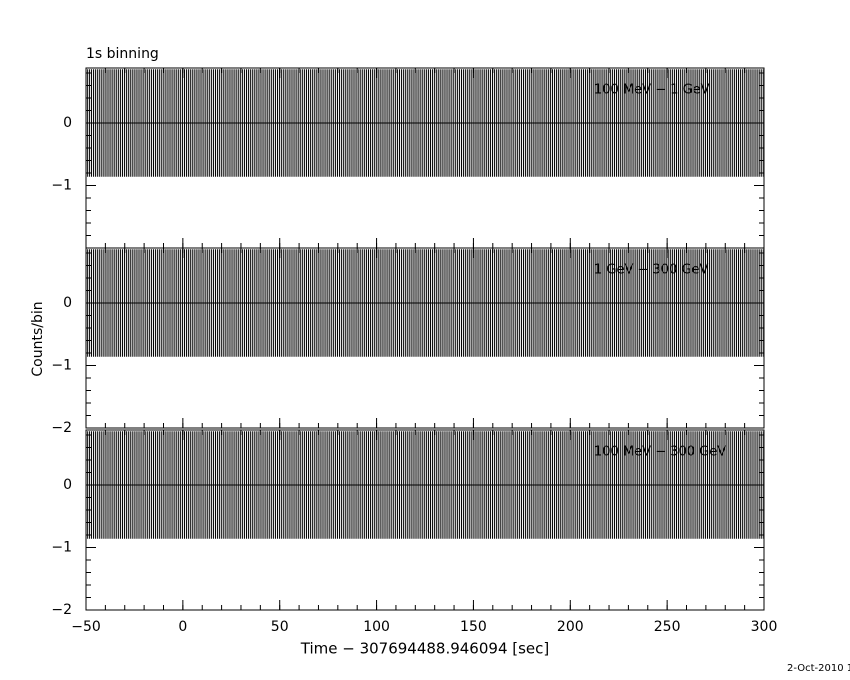 This screenshot has width=850, height=680. What do you see at coordinates (764, 627) in the screenshot?
I see `x-tick-label: 300` at bounding box center [764, 627].